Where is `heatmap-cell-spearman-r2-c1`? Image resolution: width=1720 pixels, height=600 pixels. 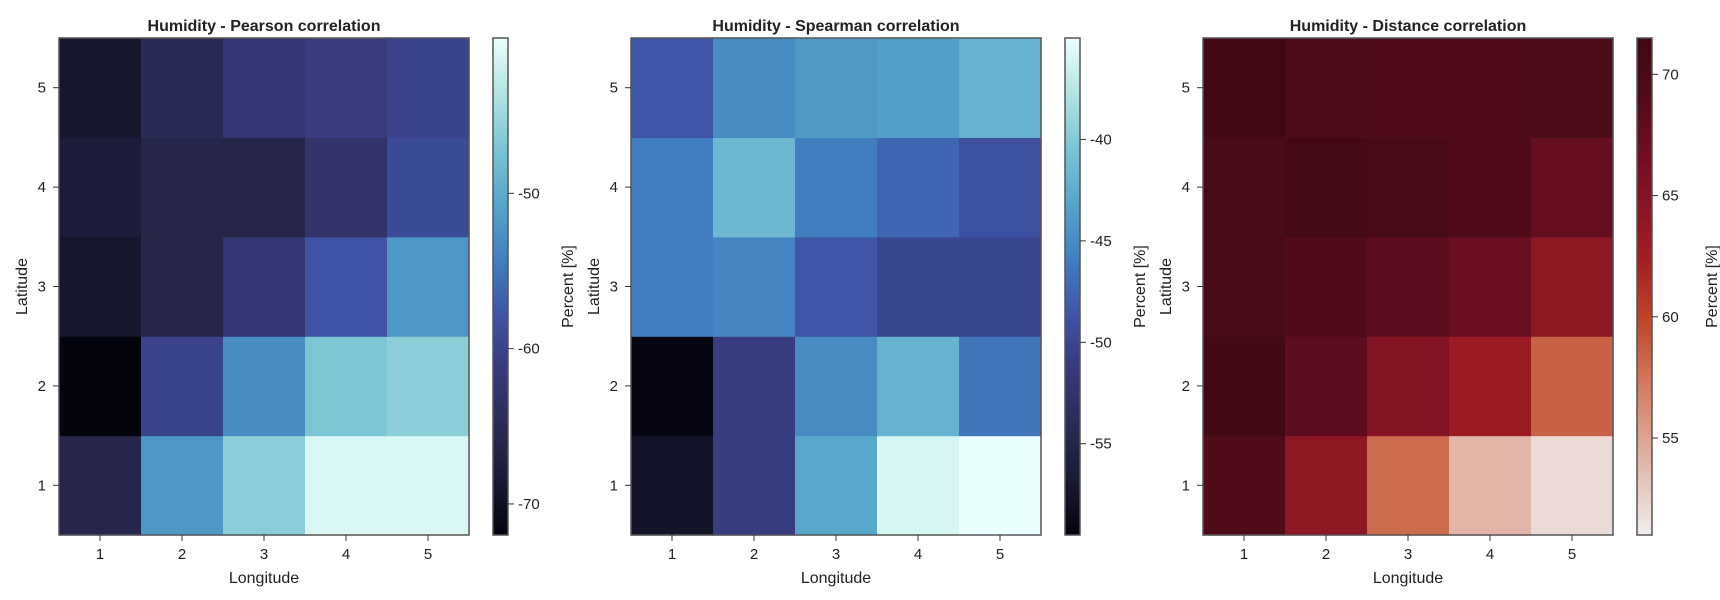 heatmap-cell-spearman-r2-c1 is located at coordinates (672, 386).